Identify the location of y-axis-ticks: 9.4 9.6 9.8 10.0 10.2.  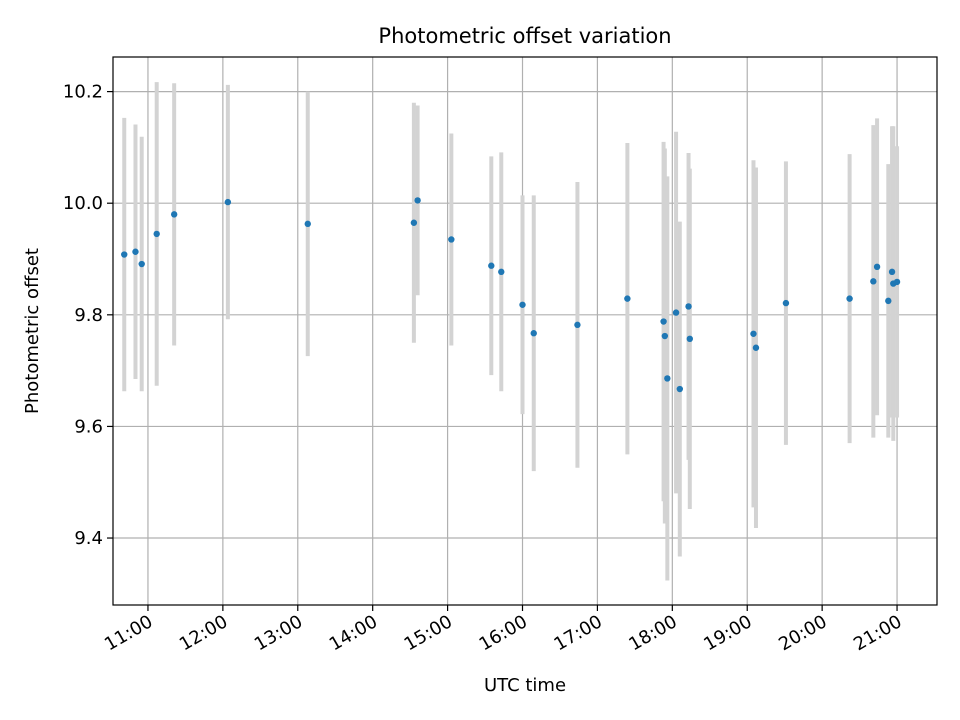
(88, 315).